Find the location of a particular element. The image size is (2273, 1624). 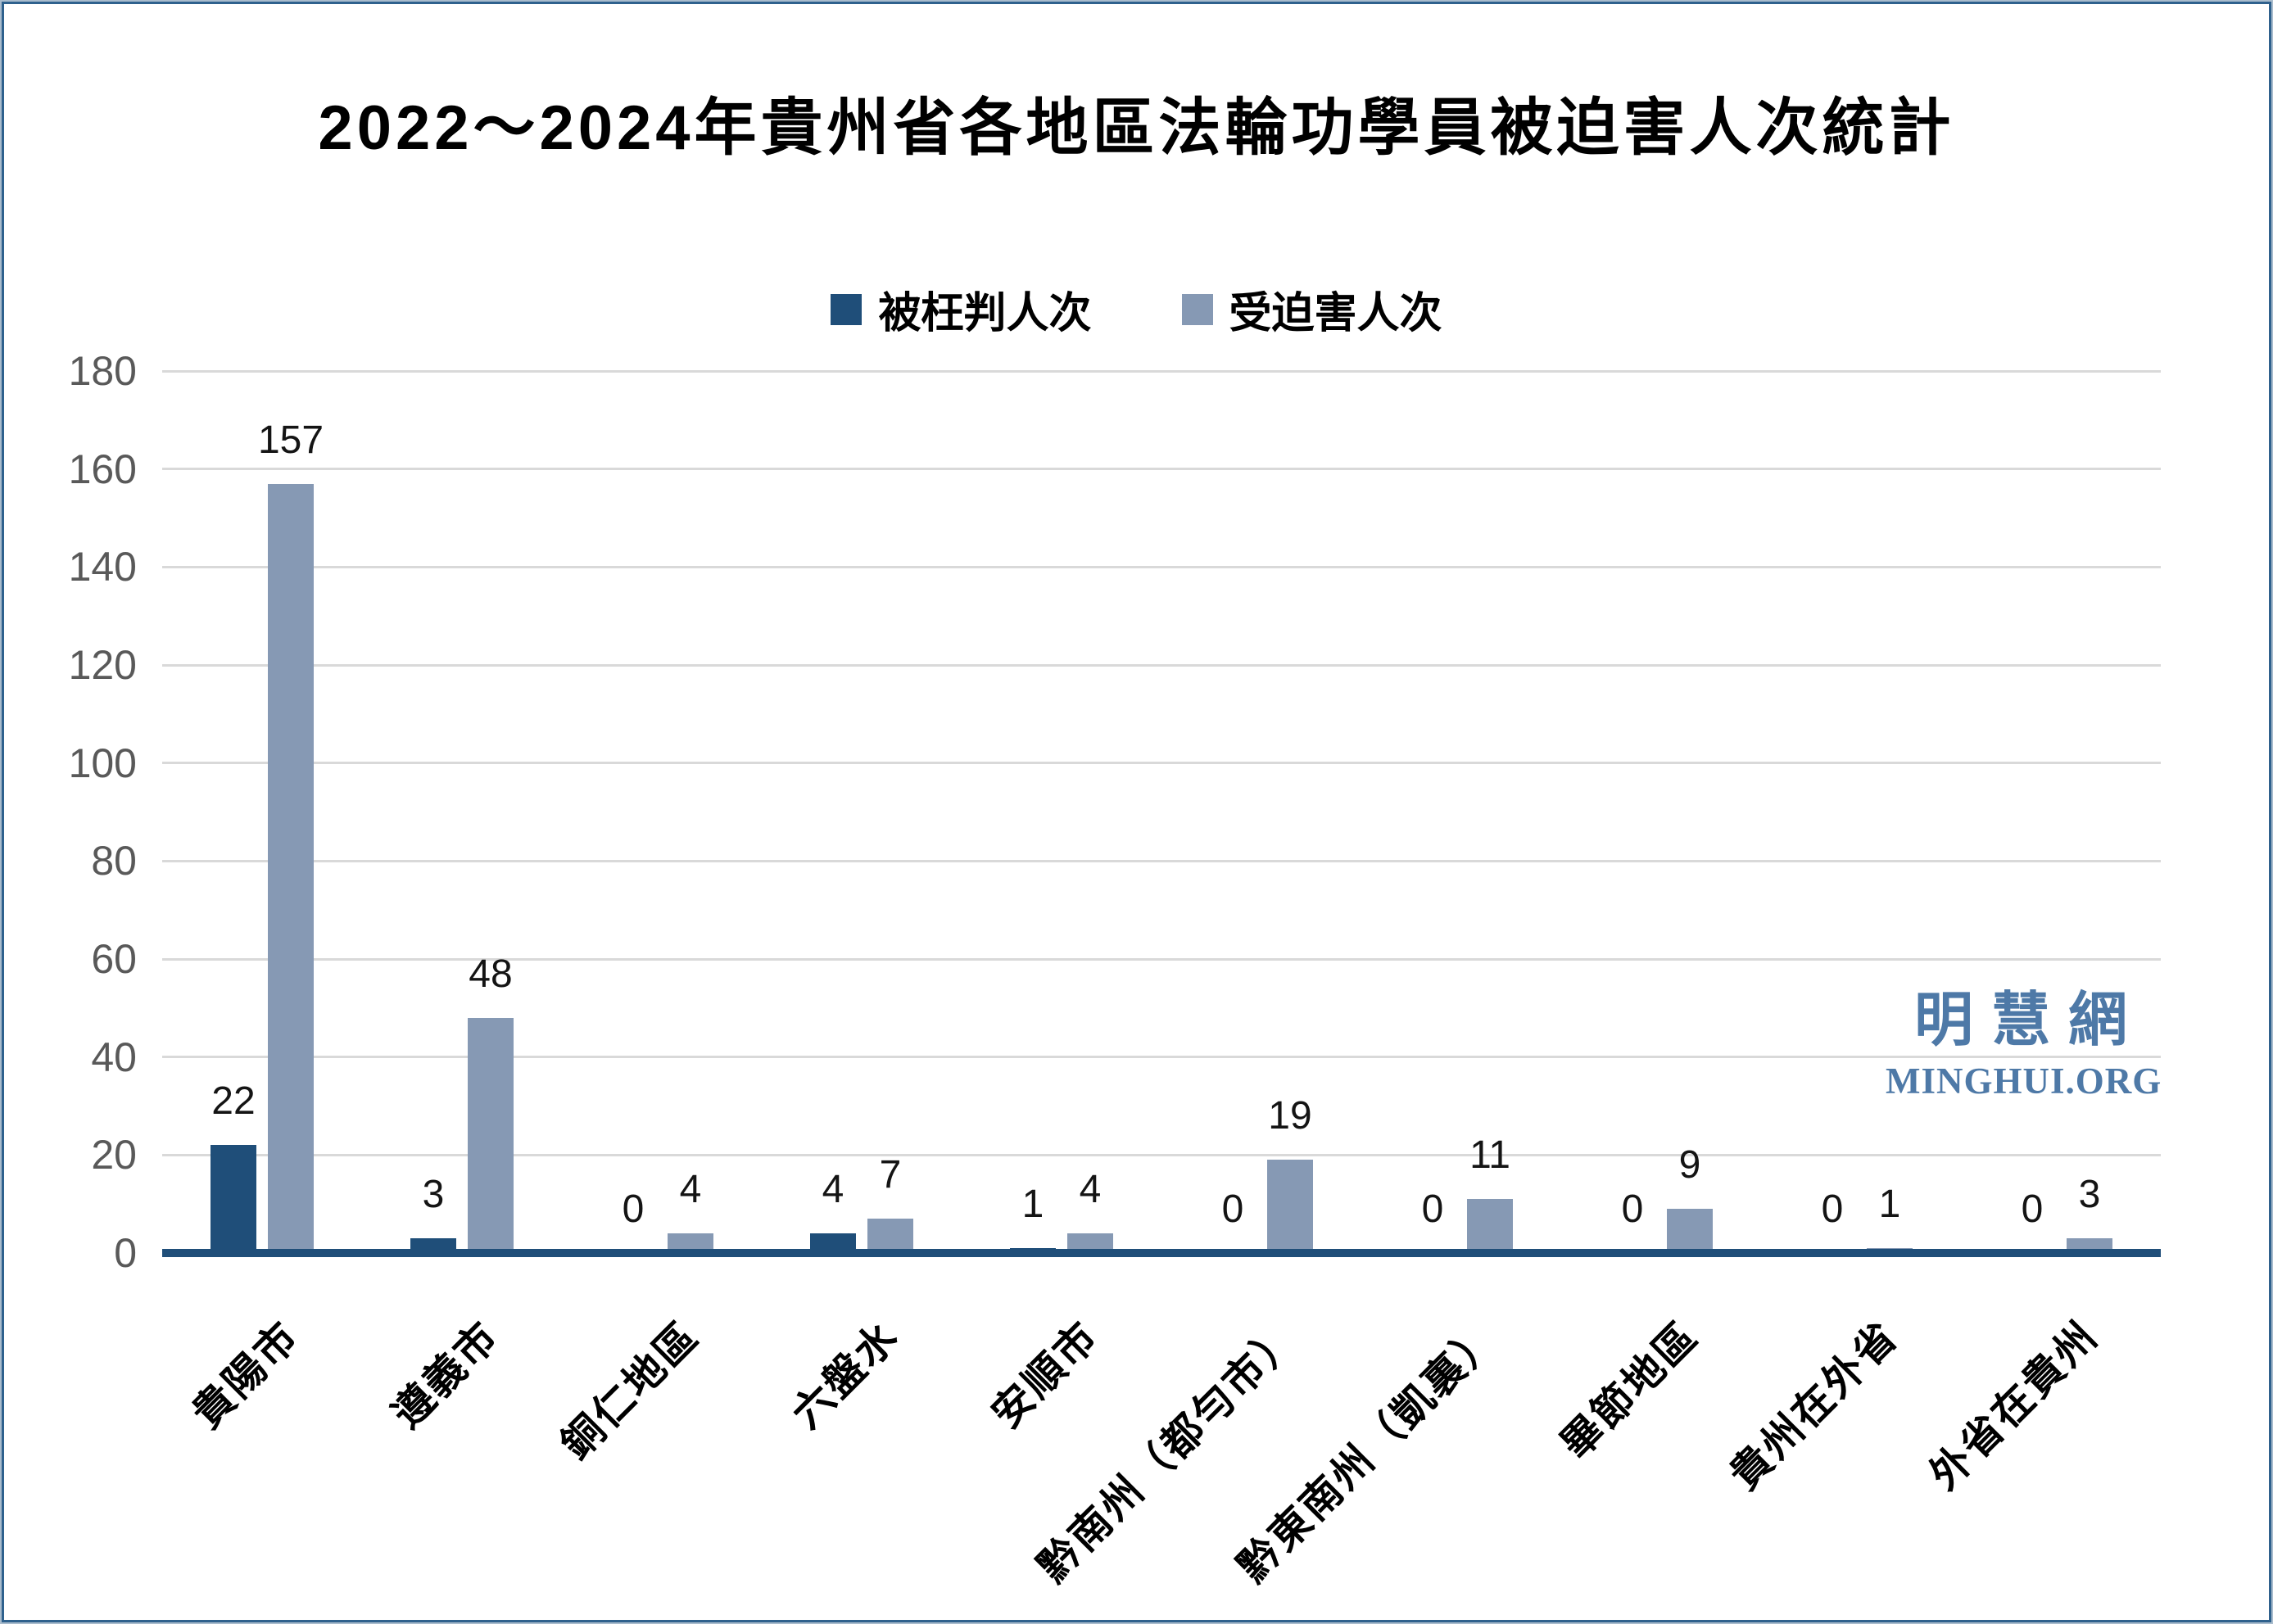

legend-item-sentenced: 被枉判人次 is located at coordinates (961, 309).